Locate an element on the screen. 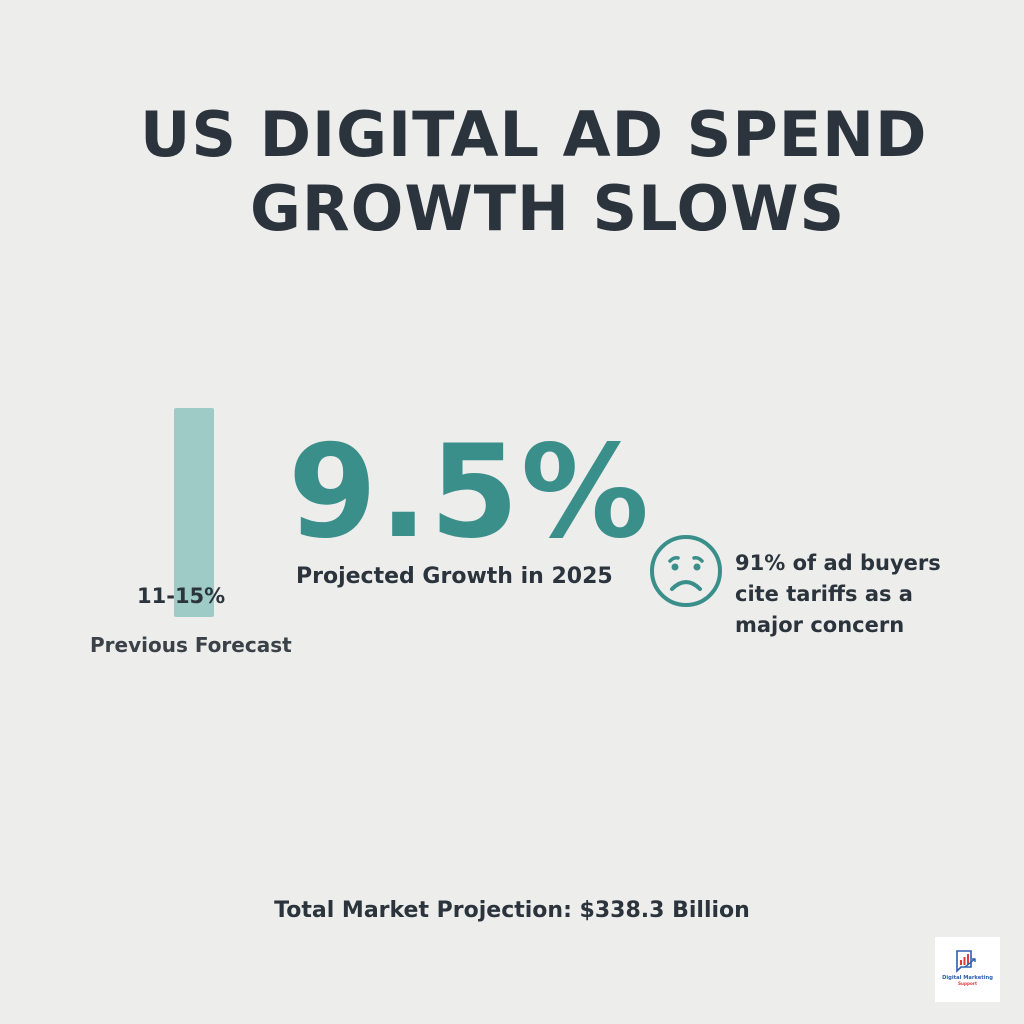  total-market-projection: Total Market Projection: $338.3 Billion is located at coordinates (512, 910).